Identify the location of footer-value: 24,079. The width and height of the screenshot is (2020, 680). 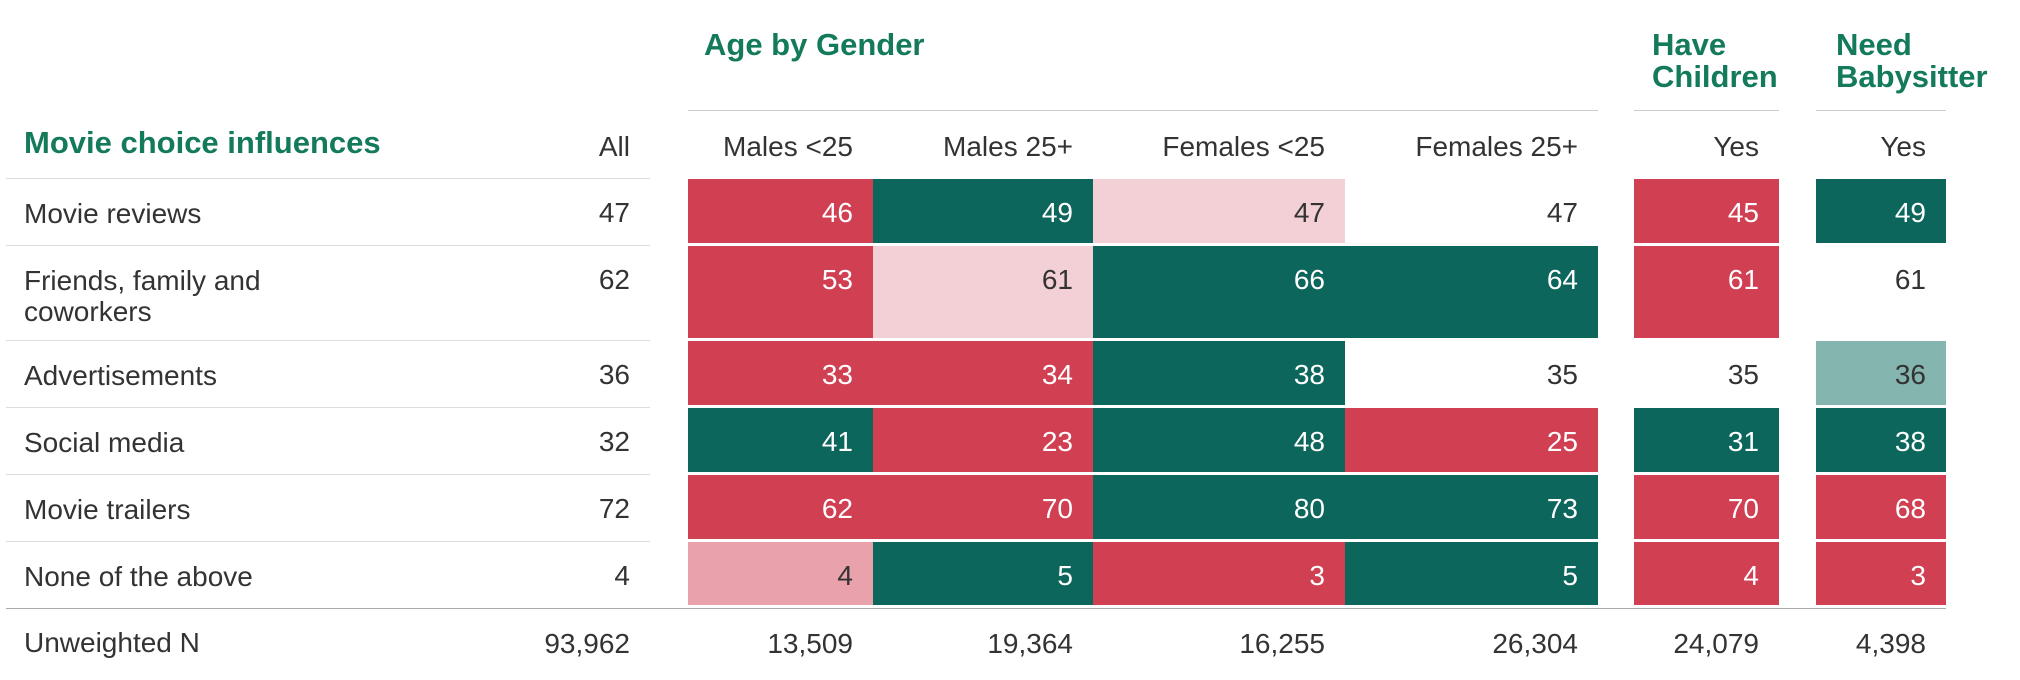
(1716, 643).